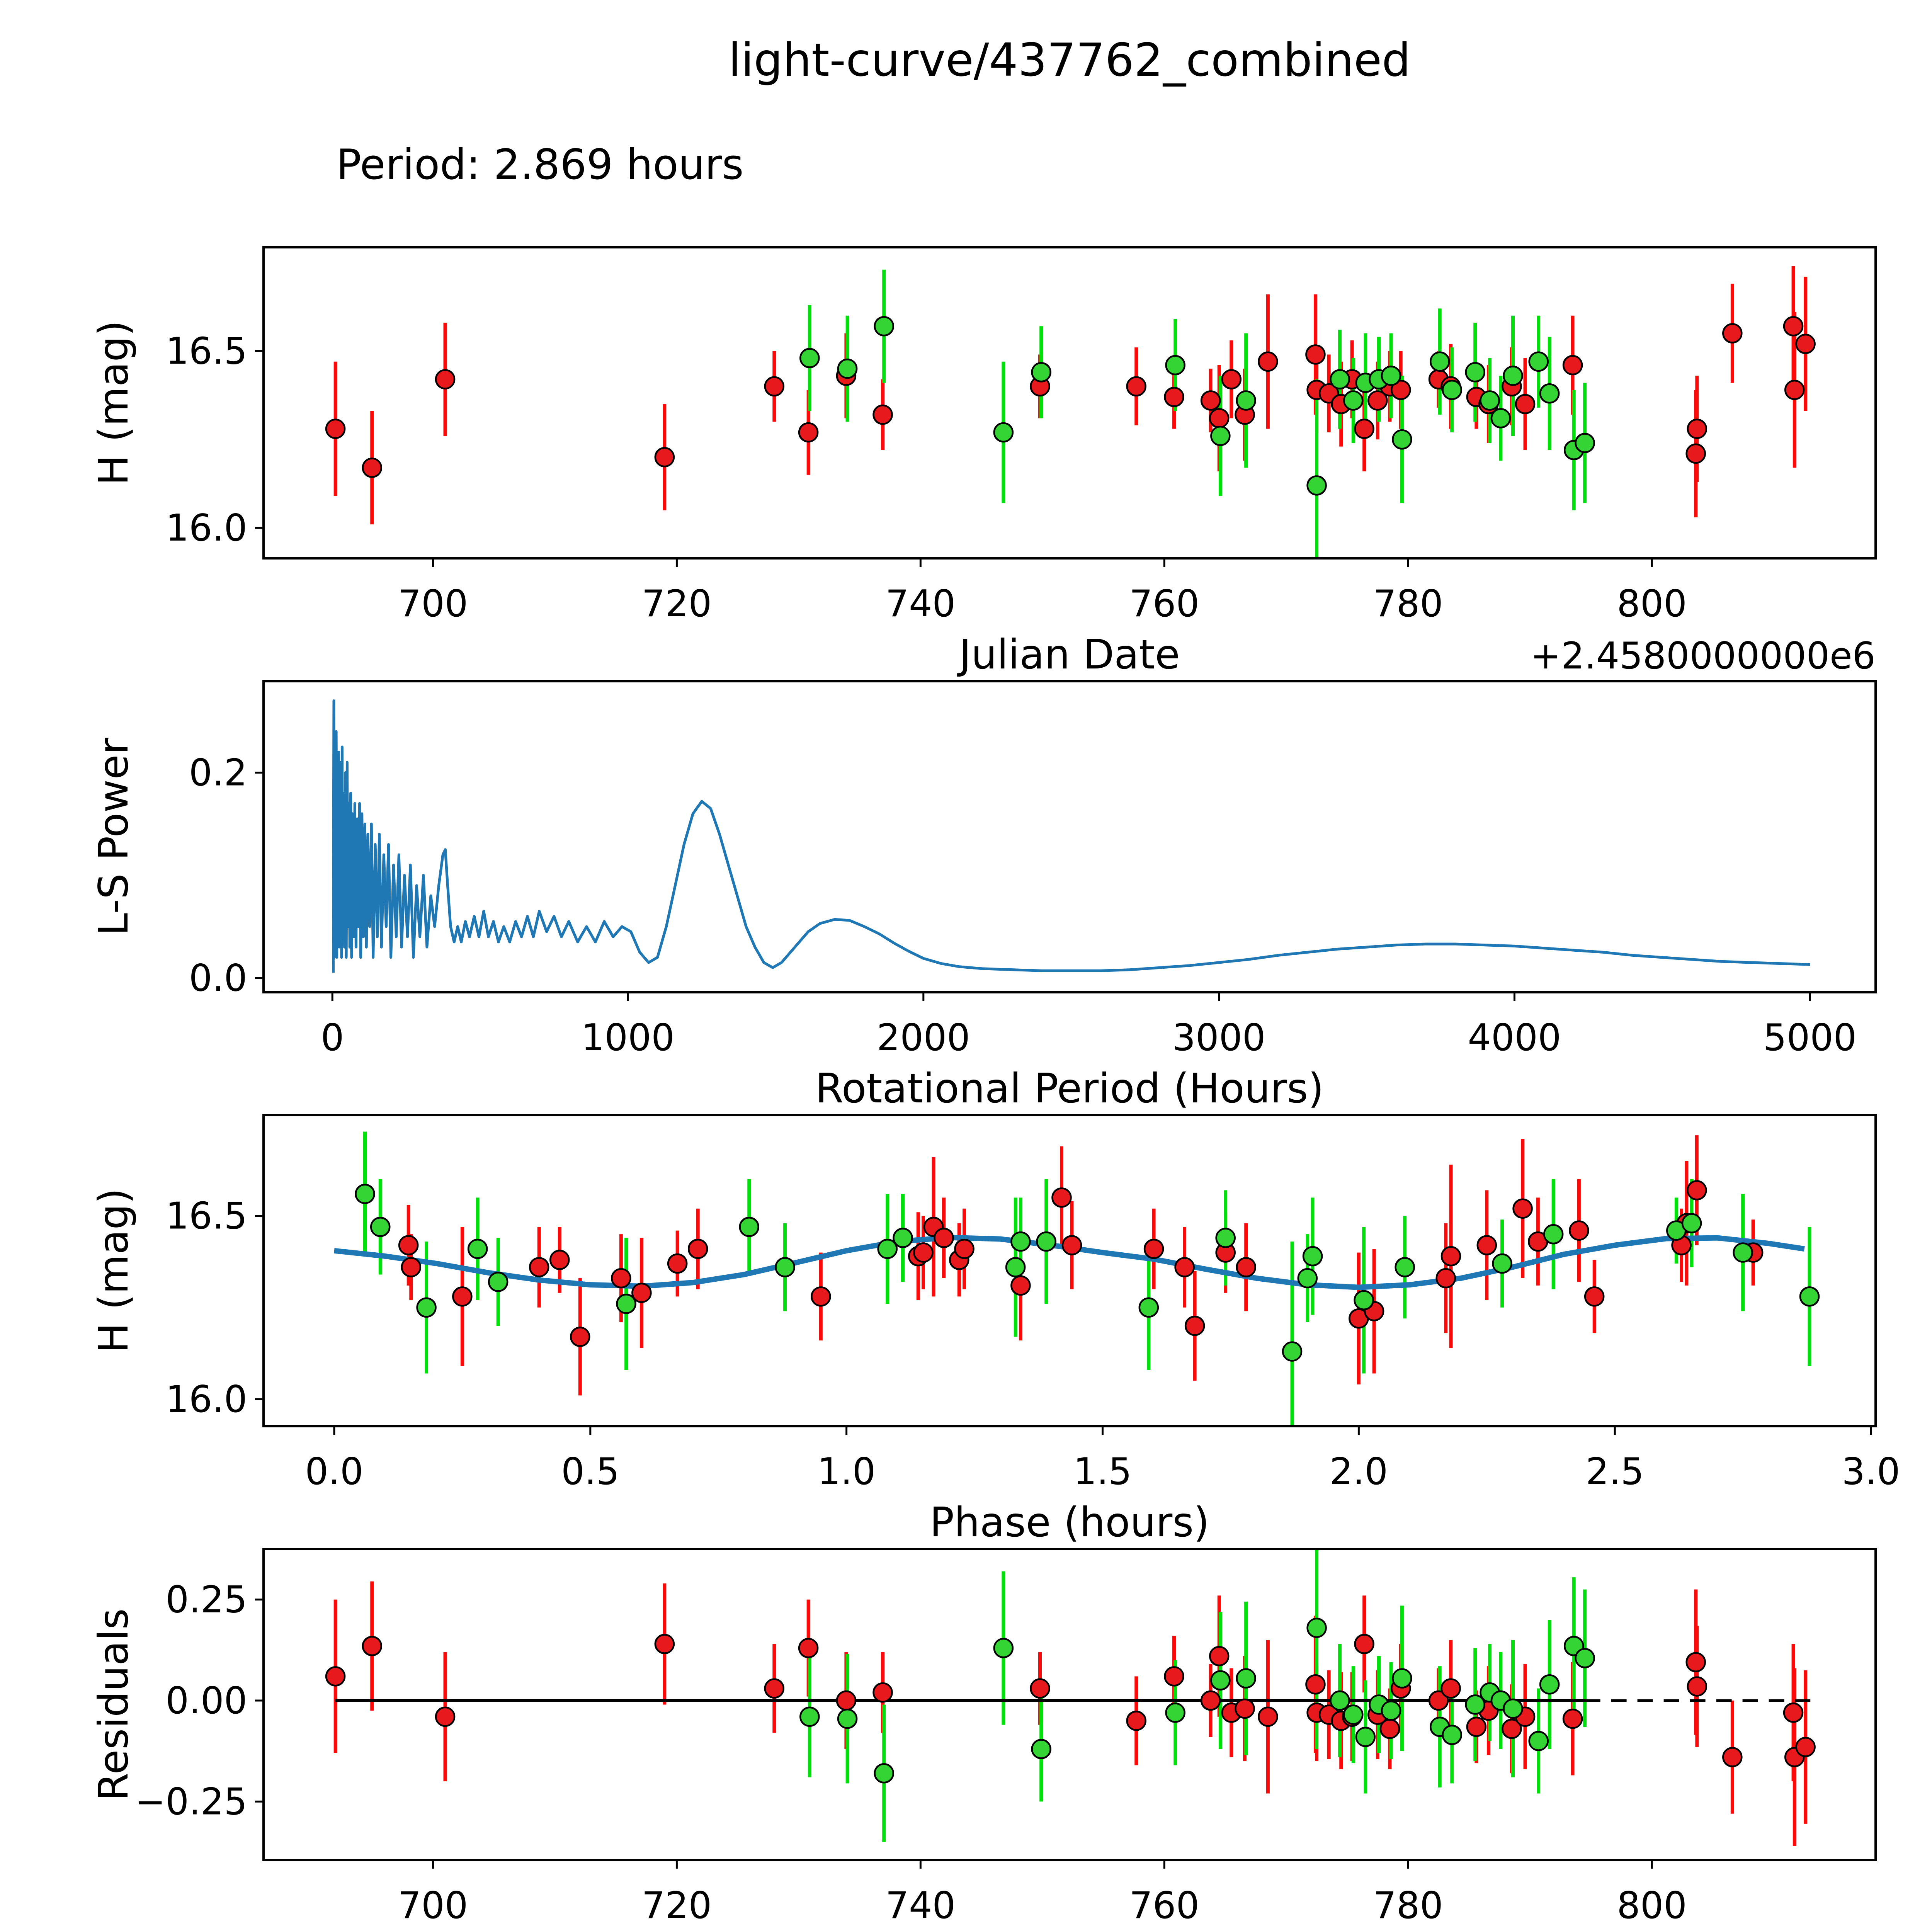 The width and height of the screenshot is (1932, 1932). I want to click on x-tick-label: 1000, so click(628, 1038).